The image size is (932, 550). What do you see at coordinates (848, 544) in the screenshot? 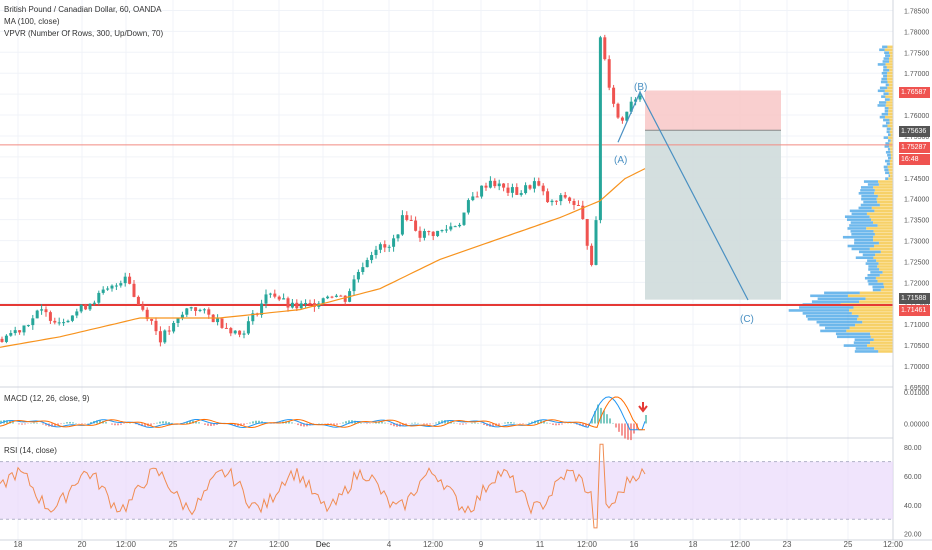
I see `time-tick-label: 25` at bounding box center [848, 544].